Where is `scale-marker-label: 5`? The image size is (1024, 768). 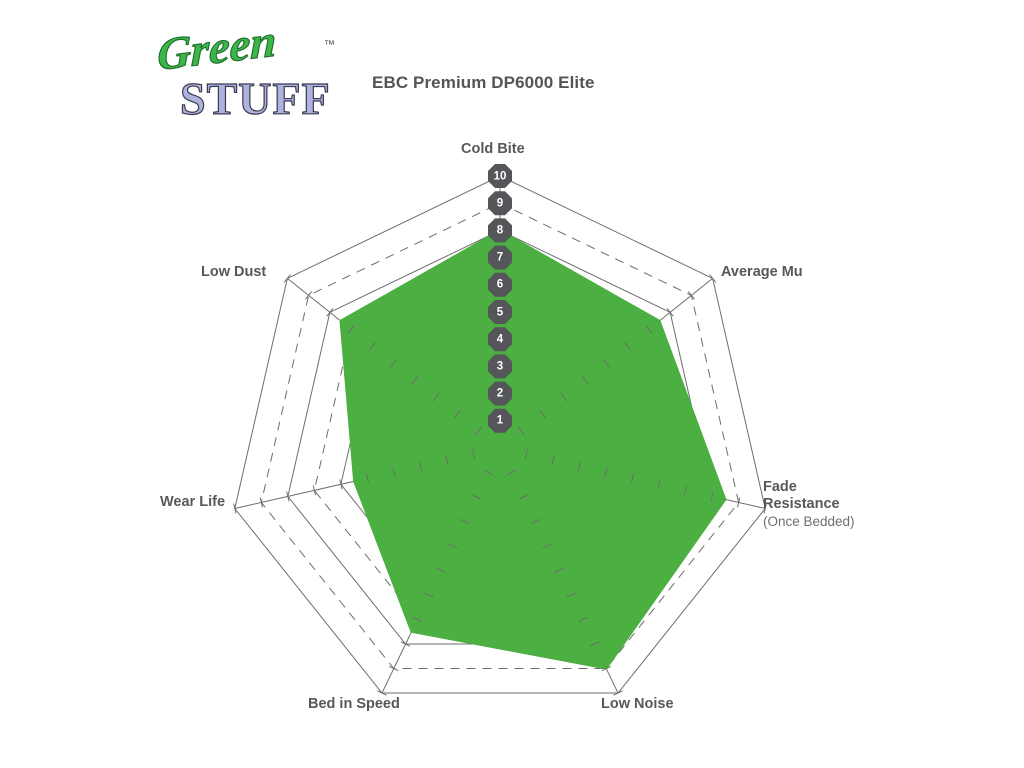 scale-marker-label: 5 is located at coordinates (500, 312).